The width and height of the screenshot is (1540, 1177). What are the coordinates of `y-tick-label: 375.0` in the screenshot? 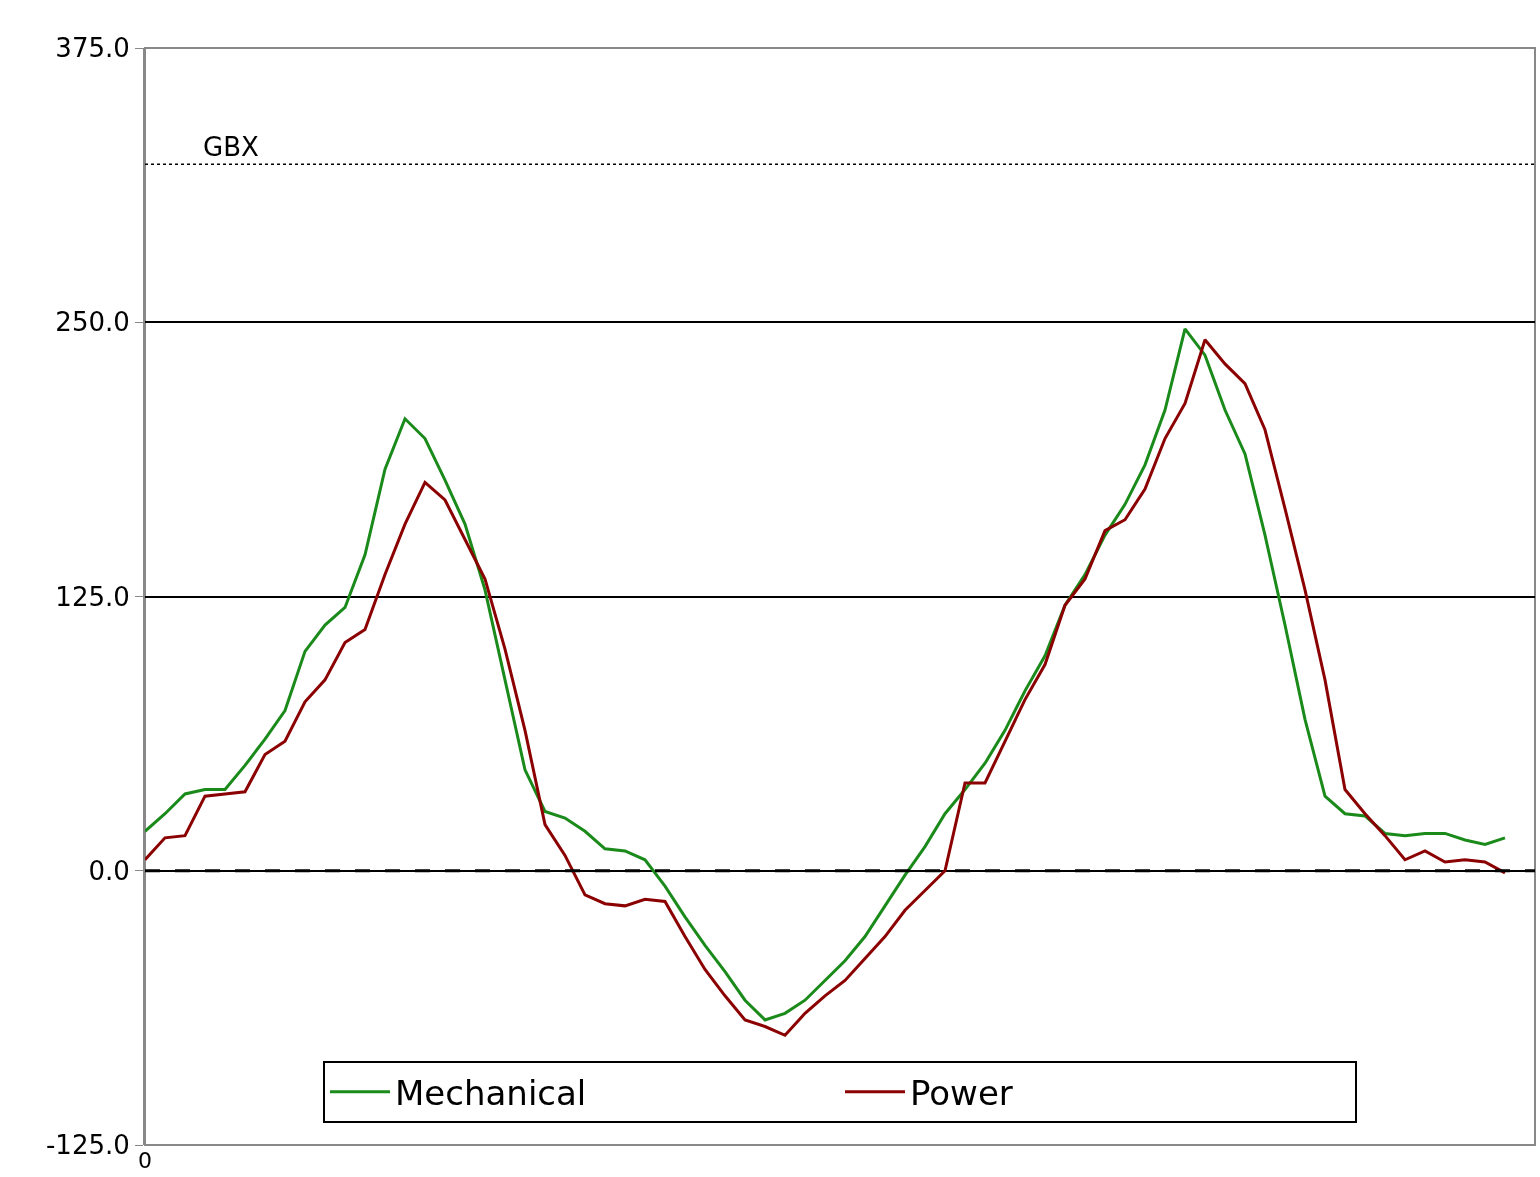 It's located at (92, 48).